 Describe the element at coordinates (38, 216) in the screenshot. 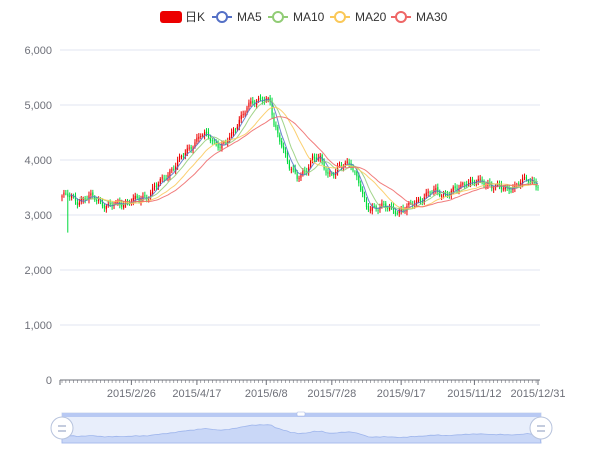

I see `y-axis: 0 1,000 2,000 3,000 4,000 5,000 6,000` at that location.